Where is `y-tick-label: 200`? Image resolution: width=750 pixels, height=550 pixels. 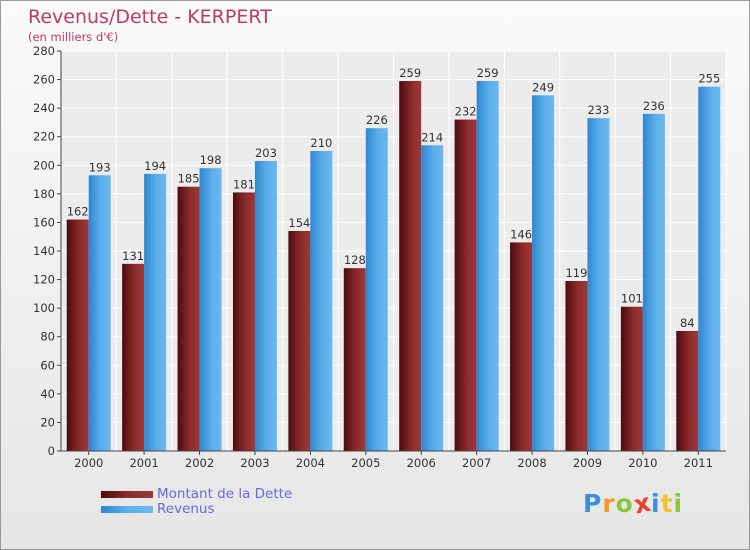
y-tick-label: 200 is located at coordinates (44, 165).